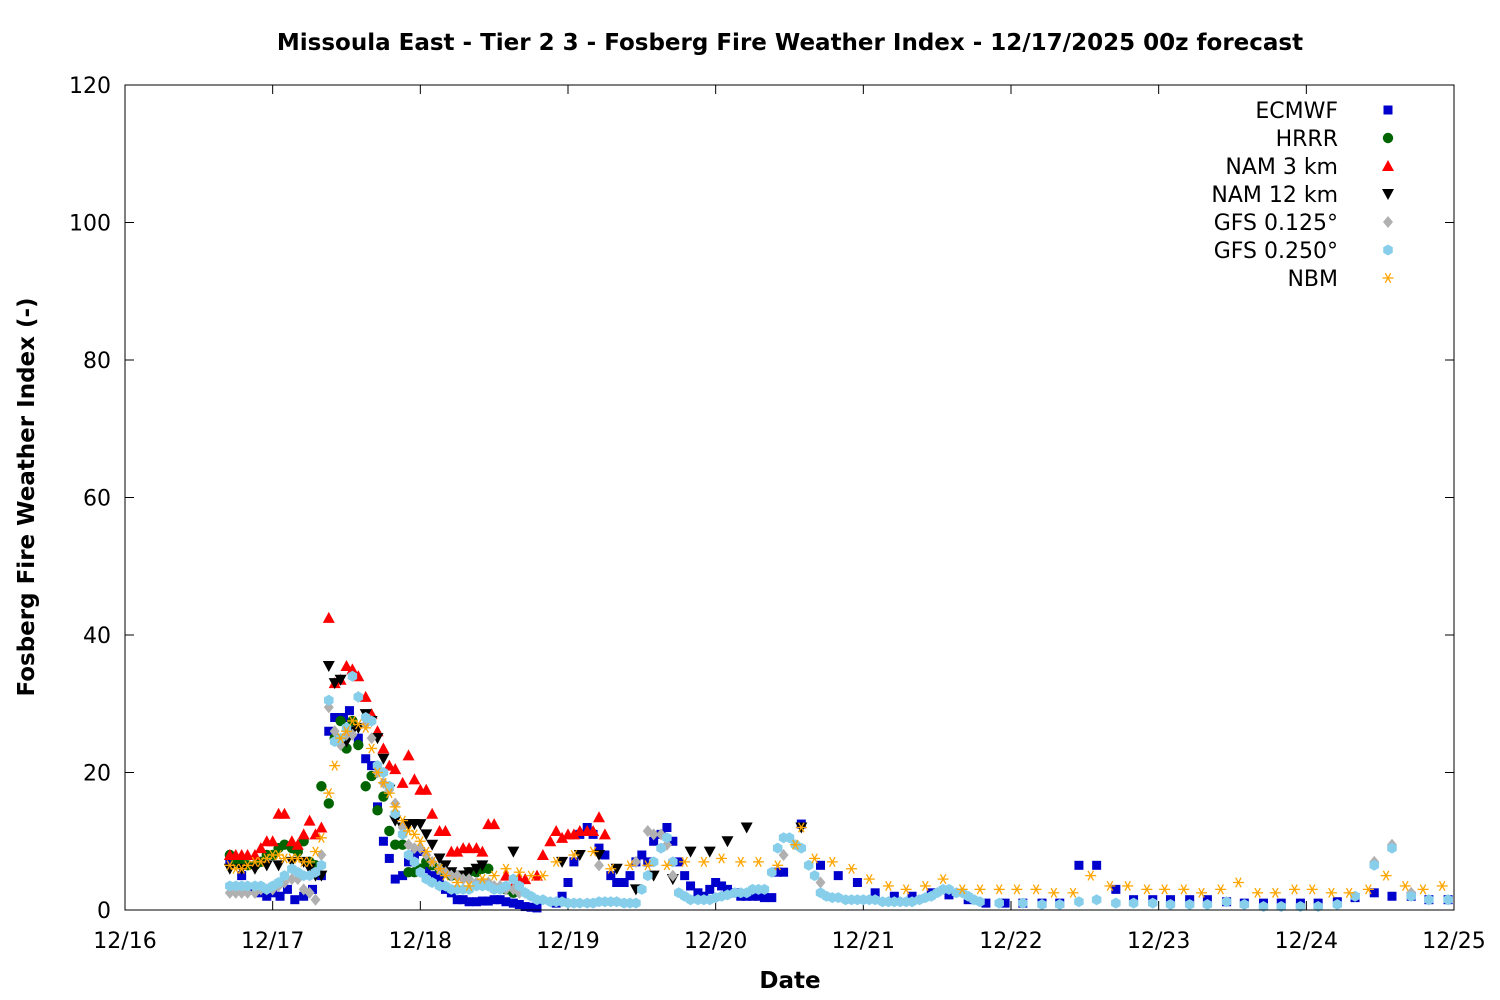 The image size is (1500, 1000). I want to click on series-nbm, so click(836, 806).